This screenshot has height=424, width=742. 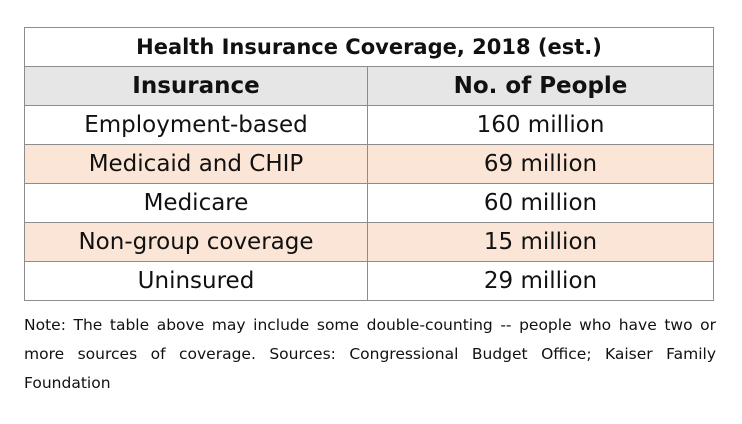 What do you see at coordinates (196, 86) in the screenshot?
I see `header-insurance: Insurance` at bounding box center [196, 86].